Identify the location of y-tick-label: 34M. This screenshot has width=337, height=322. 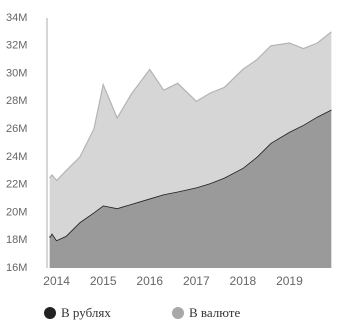
(16, 18).